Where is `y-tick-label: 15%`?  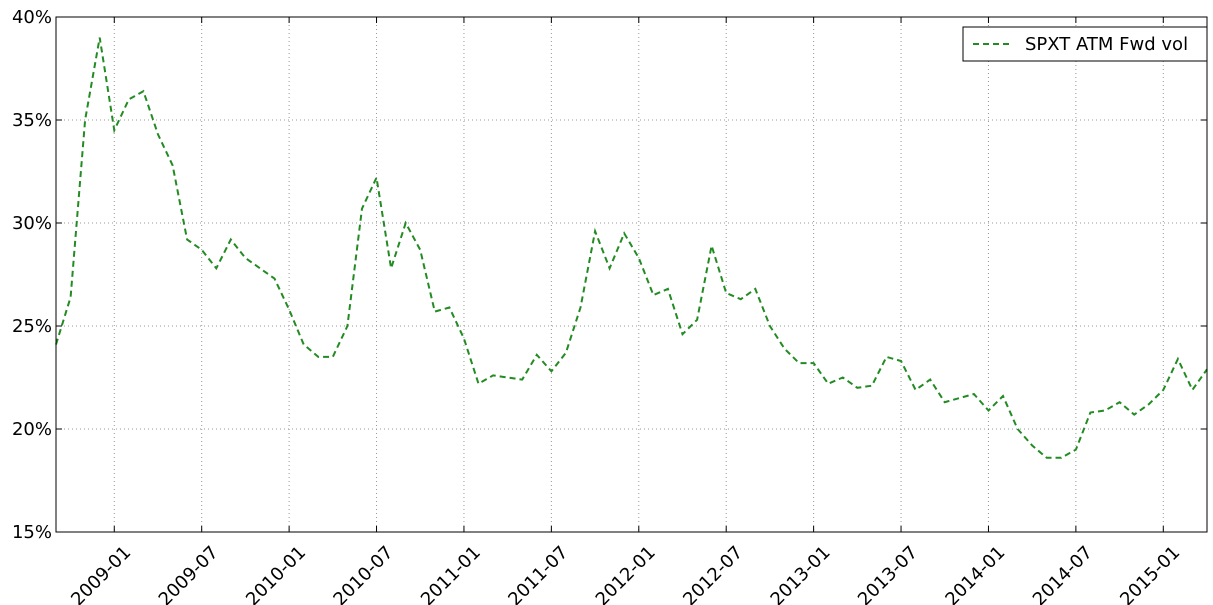
y-tick-label: 15% is located at coordinates (32, 532).